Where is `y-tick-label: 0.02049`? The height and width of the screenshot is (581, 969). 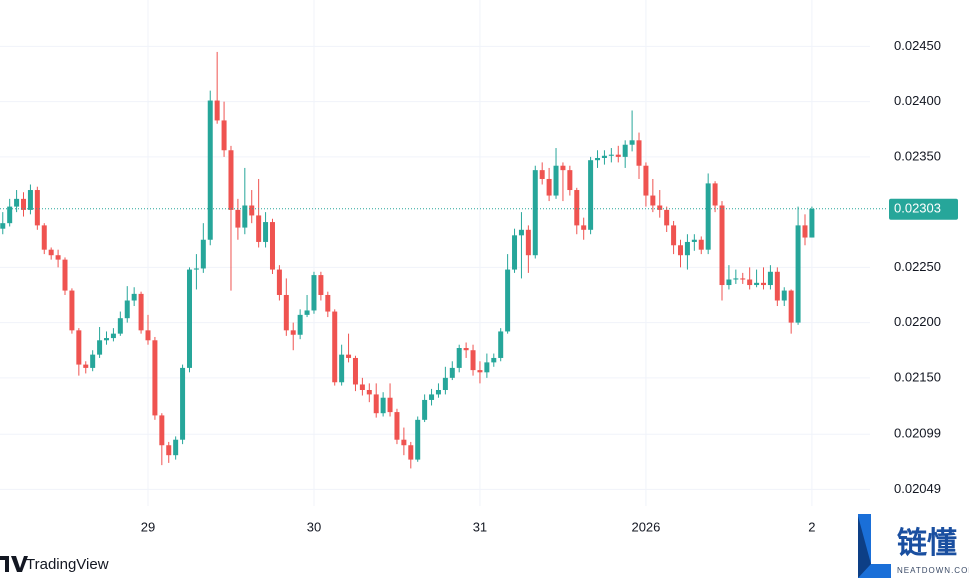 y-tick-label: 0.02049 is located at coordinates (917, 488).